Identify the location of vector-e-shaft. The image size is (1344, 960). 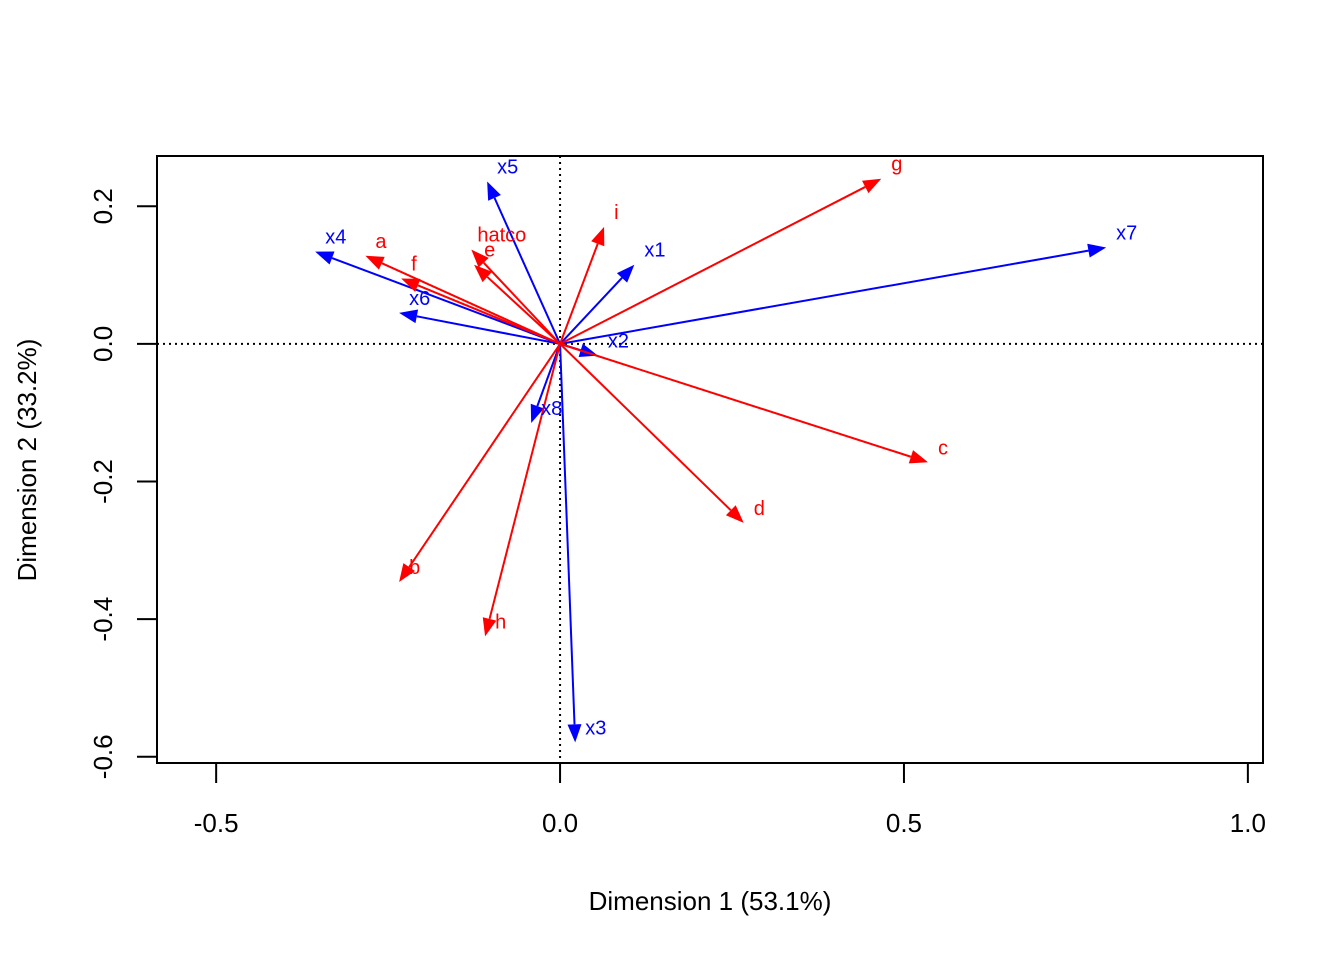
(523, 310).